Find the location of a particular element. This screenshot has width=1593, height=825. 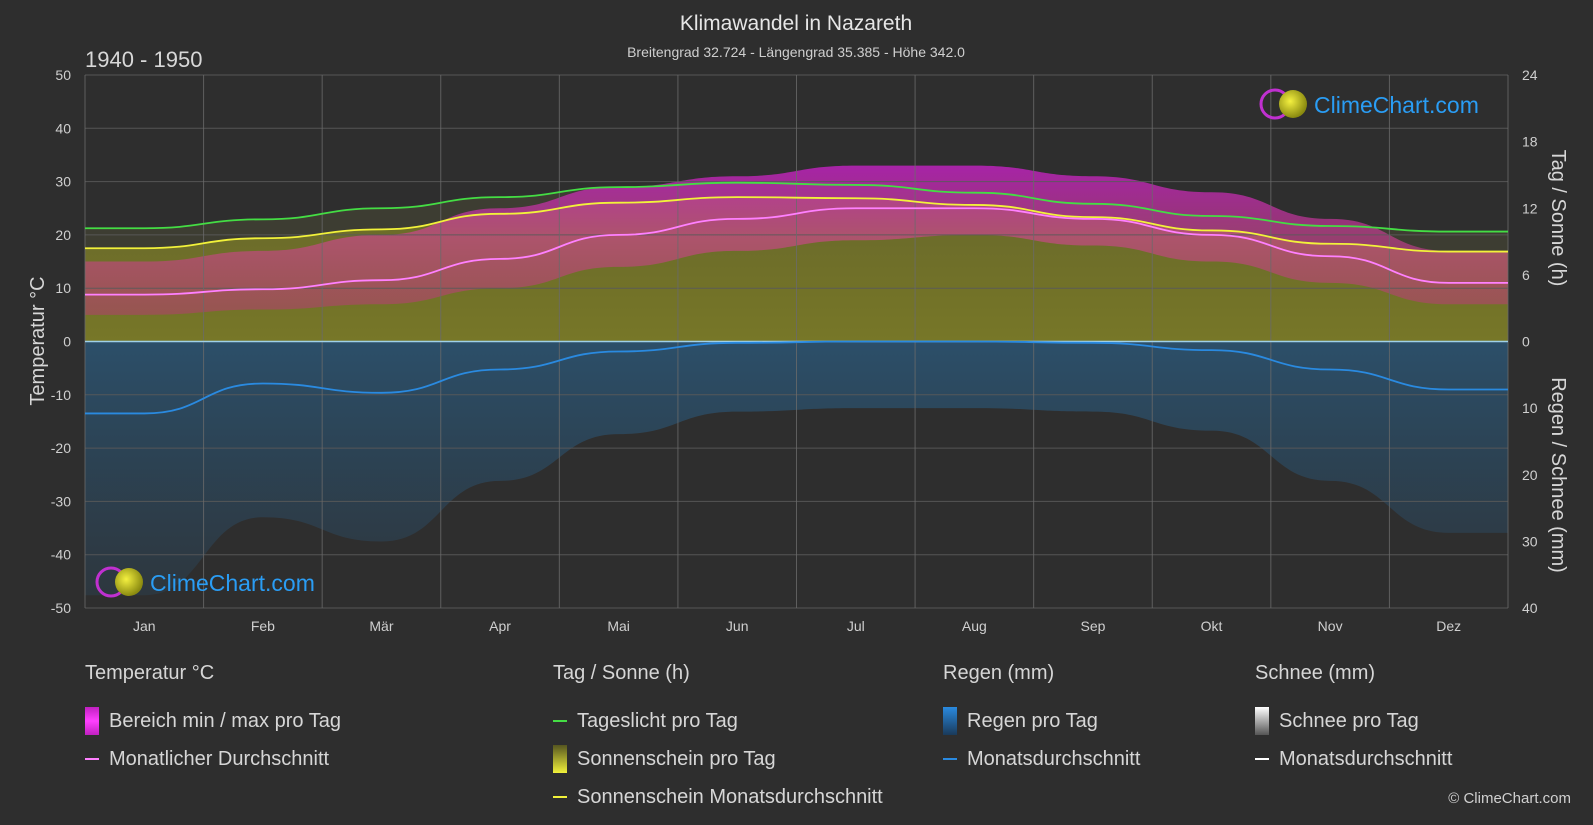

y-left-tick-label: 50 is located at coordinates (63, 75).